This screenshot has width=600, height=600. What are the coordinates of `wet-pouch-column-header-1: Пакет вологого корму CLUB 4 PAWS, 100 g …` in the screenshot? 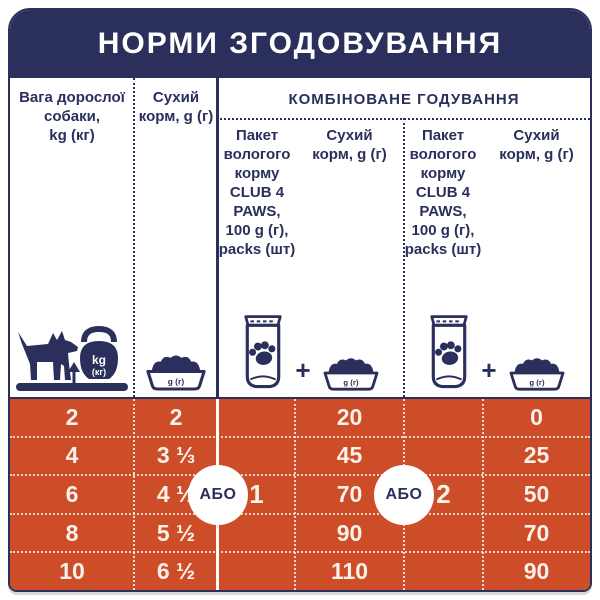 It's located at (257, 192).